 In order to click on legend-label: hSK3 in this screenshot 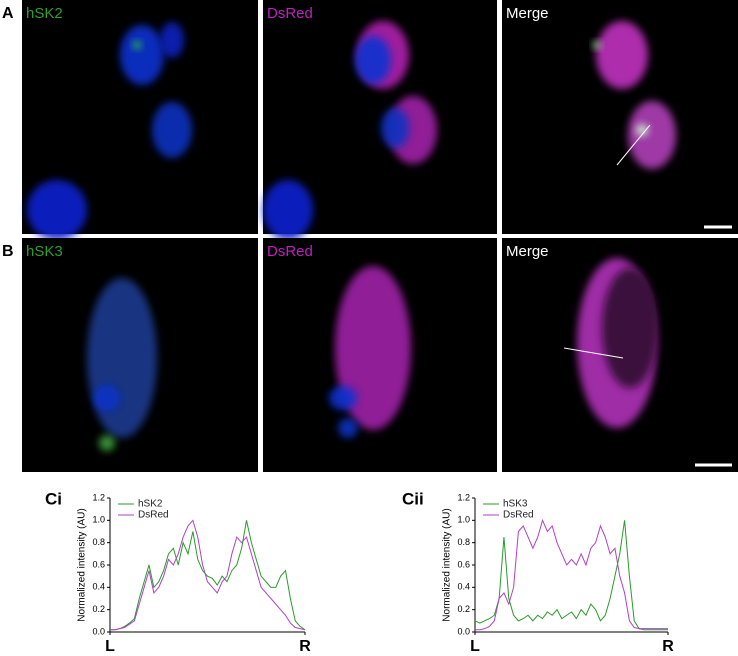, I will do `click(515, 504)`.